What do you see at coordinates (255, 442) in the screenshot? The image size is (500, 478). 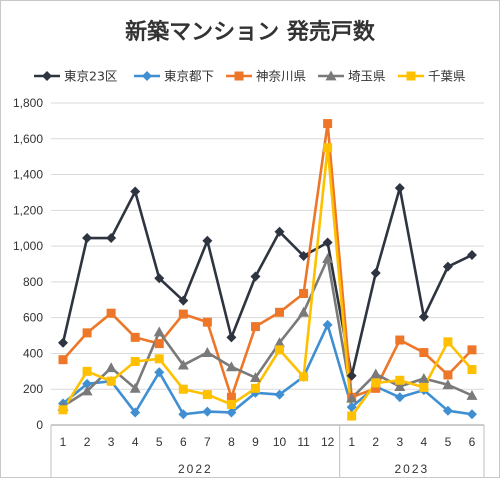 I see `x-tick-label: 9` at bounding box center [255, 442].